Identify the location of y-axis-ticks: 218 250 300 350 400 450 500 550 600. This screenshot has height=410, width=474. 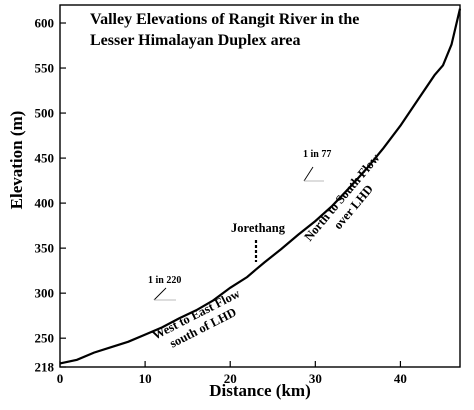
(50, 195).